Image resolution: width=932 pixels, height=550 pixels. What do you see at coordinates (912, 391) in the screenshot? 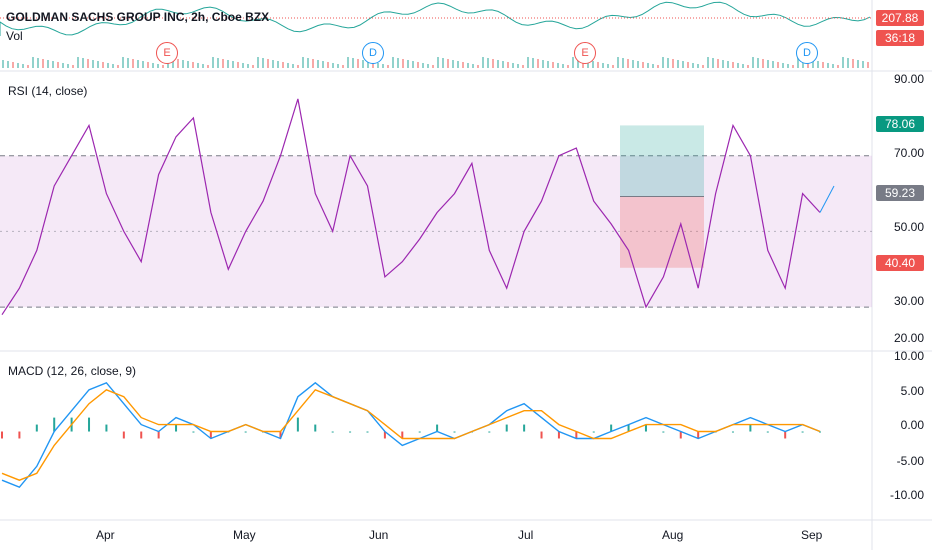
I see `macd-tick-5: 5.00` at bounding box center [912, 391].